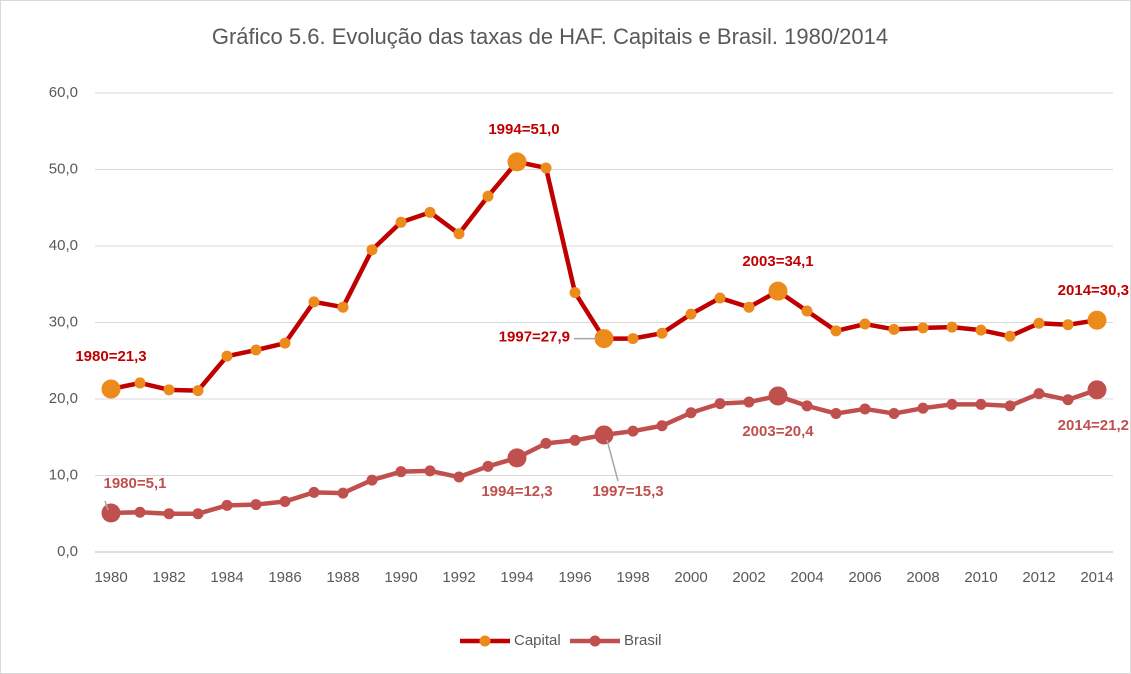  What do you see at coordinates (632, 577) in the screenshot?
I see `x-tick-label: 1998` at bounding box center [632, 577].